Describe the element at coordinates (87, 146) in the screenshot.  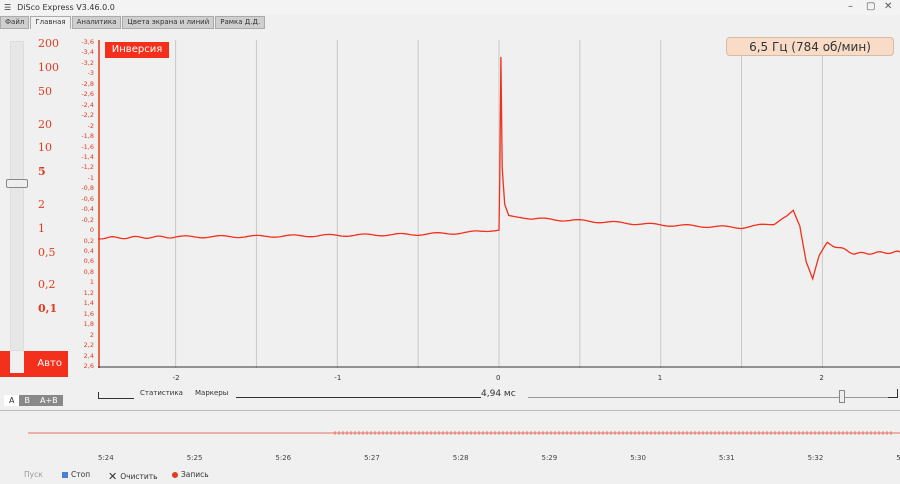
I see `y-tick-label: -1,6` at that location.